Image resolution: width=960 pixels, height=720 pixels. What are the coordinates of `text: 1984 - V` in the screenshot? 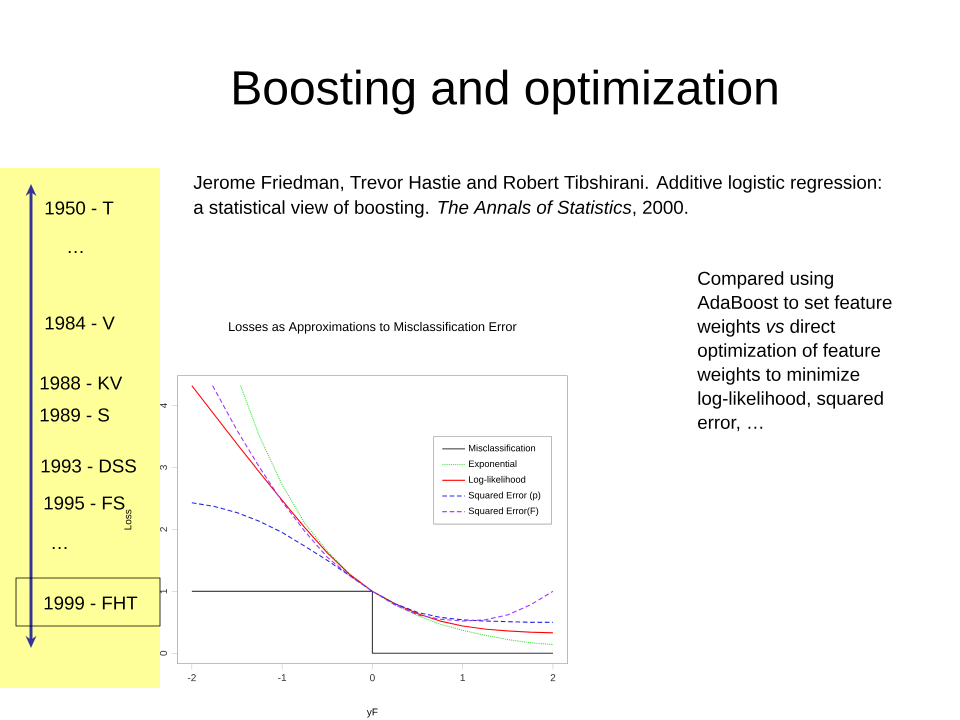 It's located at (80, 323).